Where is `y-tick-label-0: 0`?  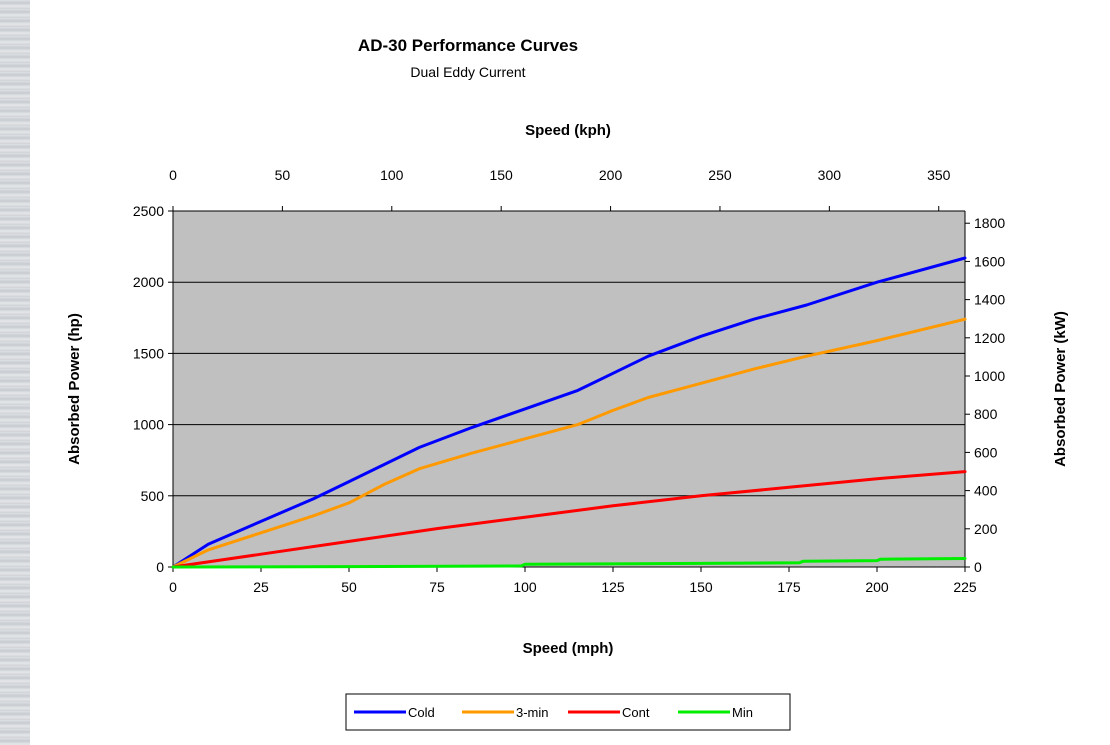 y-tick-label-0: 0 is located at coordinates (160, 567).